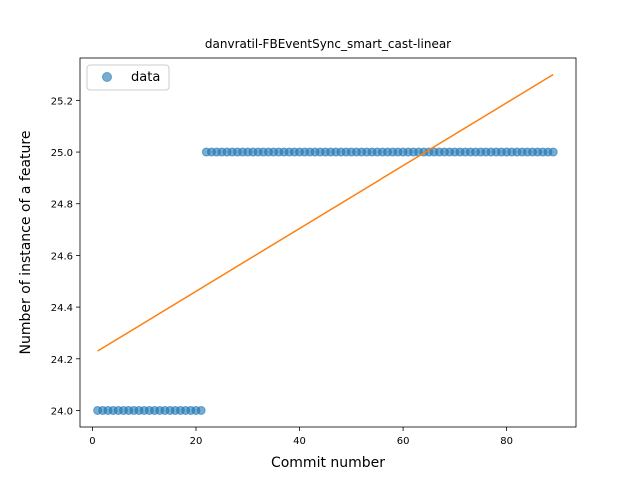 The image size is (640, 480). Describe the element at coordinates (62, 205) in the screenshot. I see `y-tick-label: 24.8` at that location.